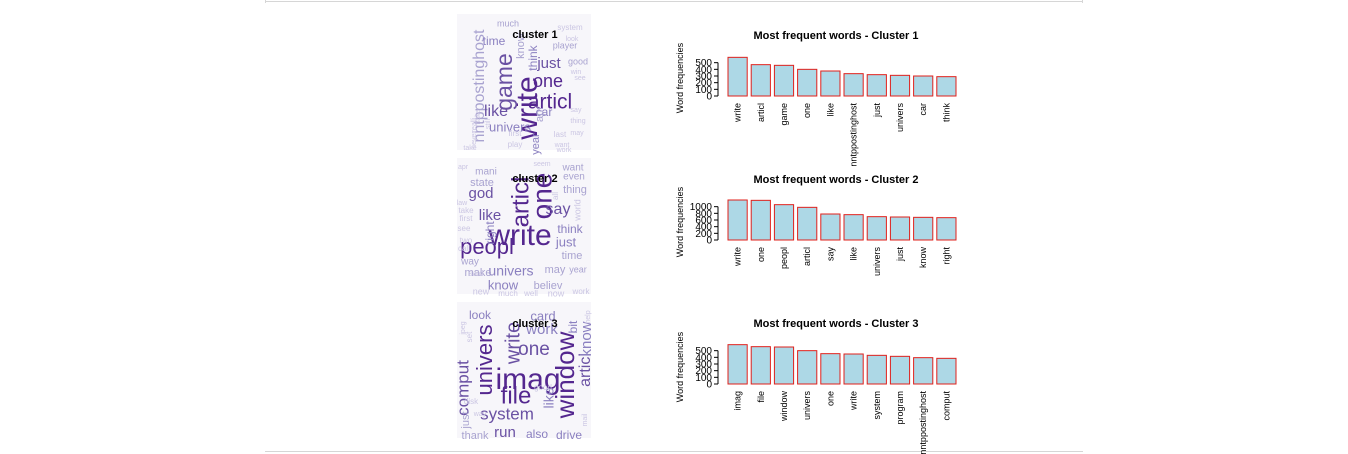 The image size is (1348, 454). I want to click on wordcloud-word: year, so click(536, 144).